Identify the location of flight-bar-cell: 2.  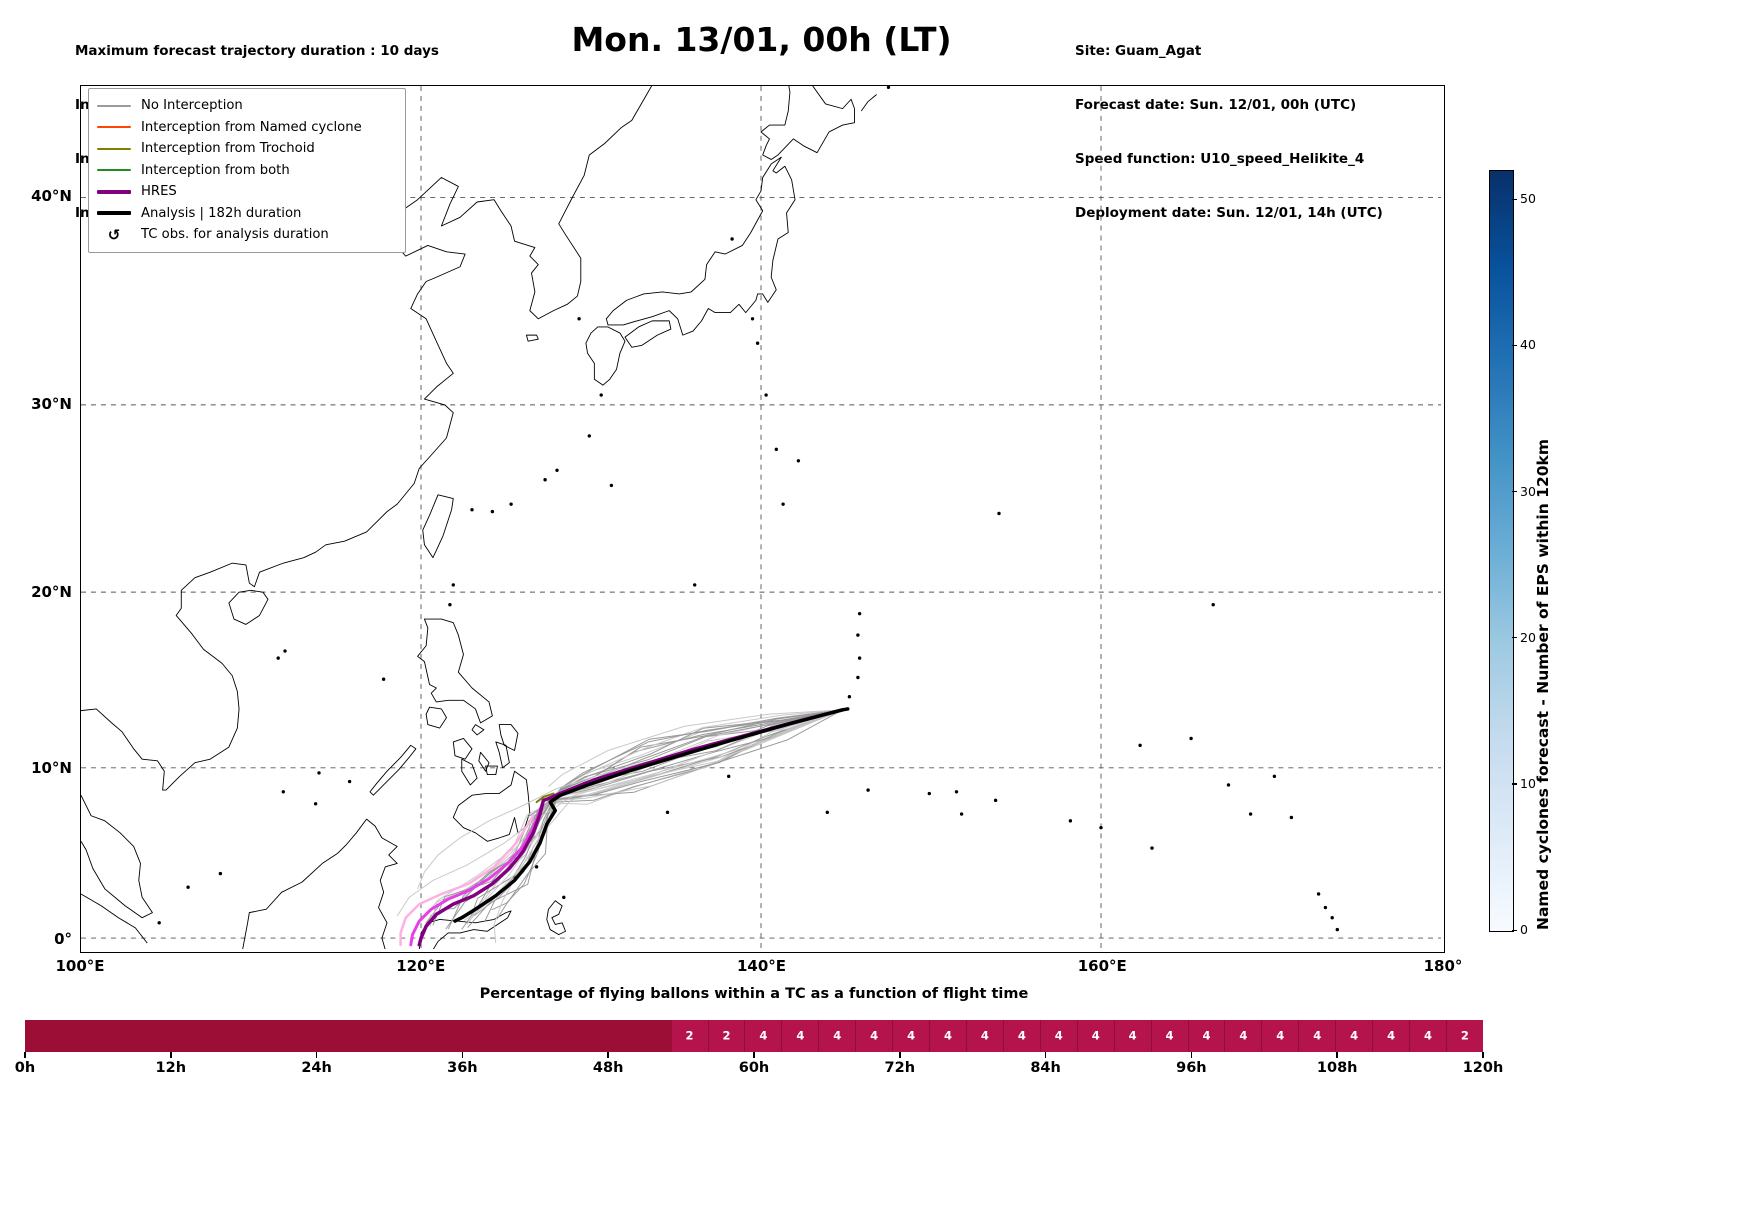
(726, 1036).